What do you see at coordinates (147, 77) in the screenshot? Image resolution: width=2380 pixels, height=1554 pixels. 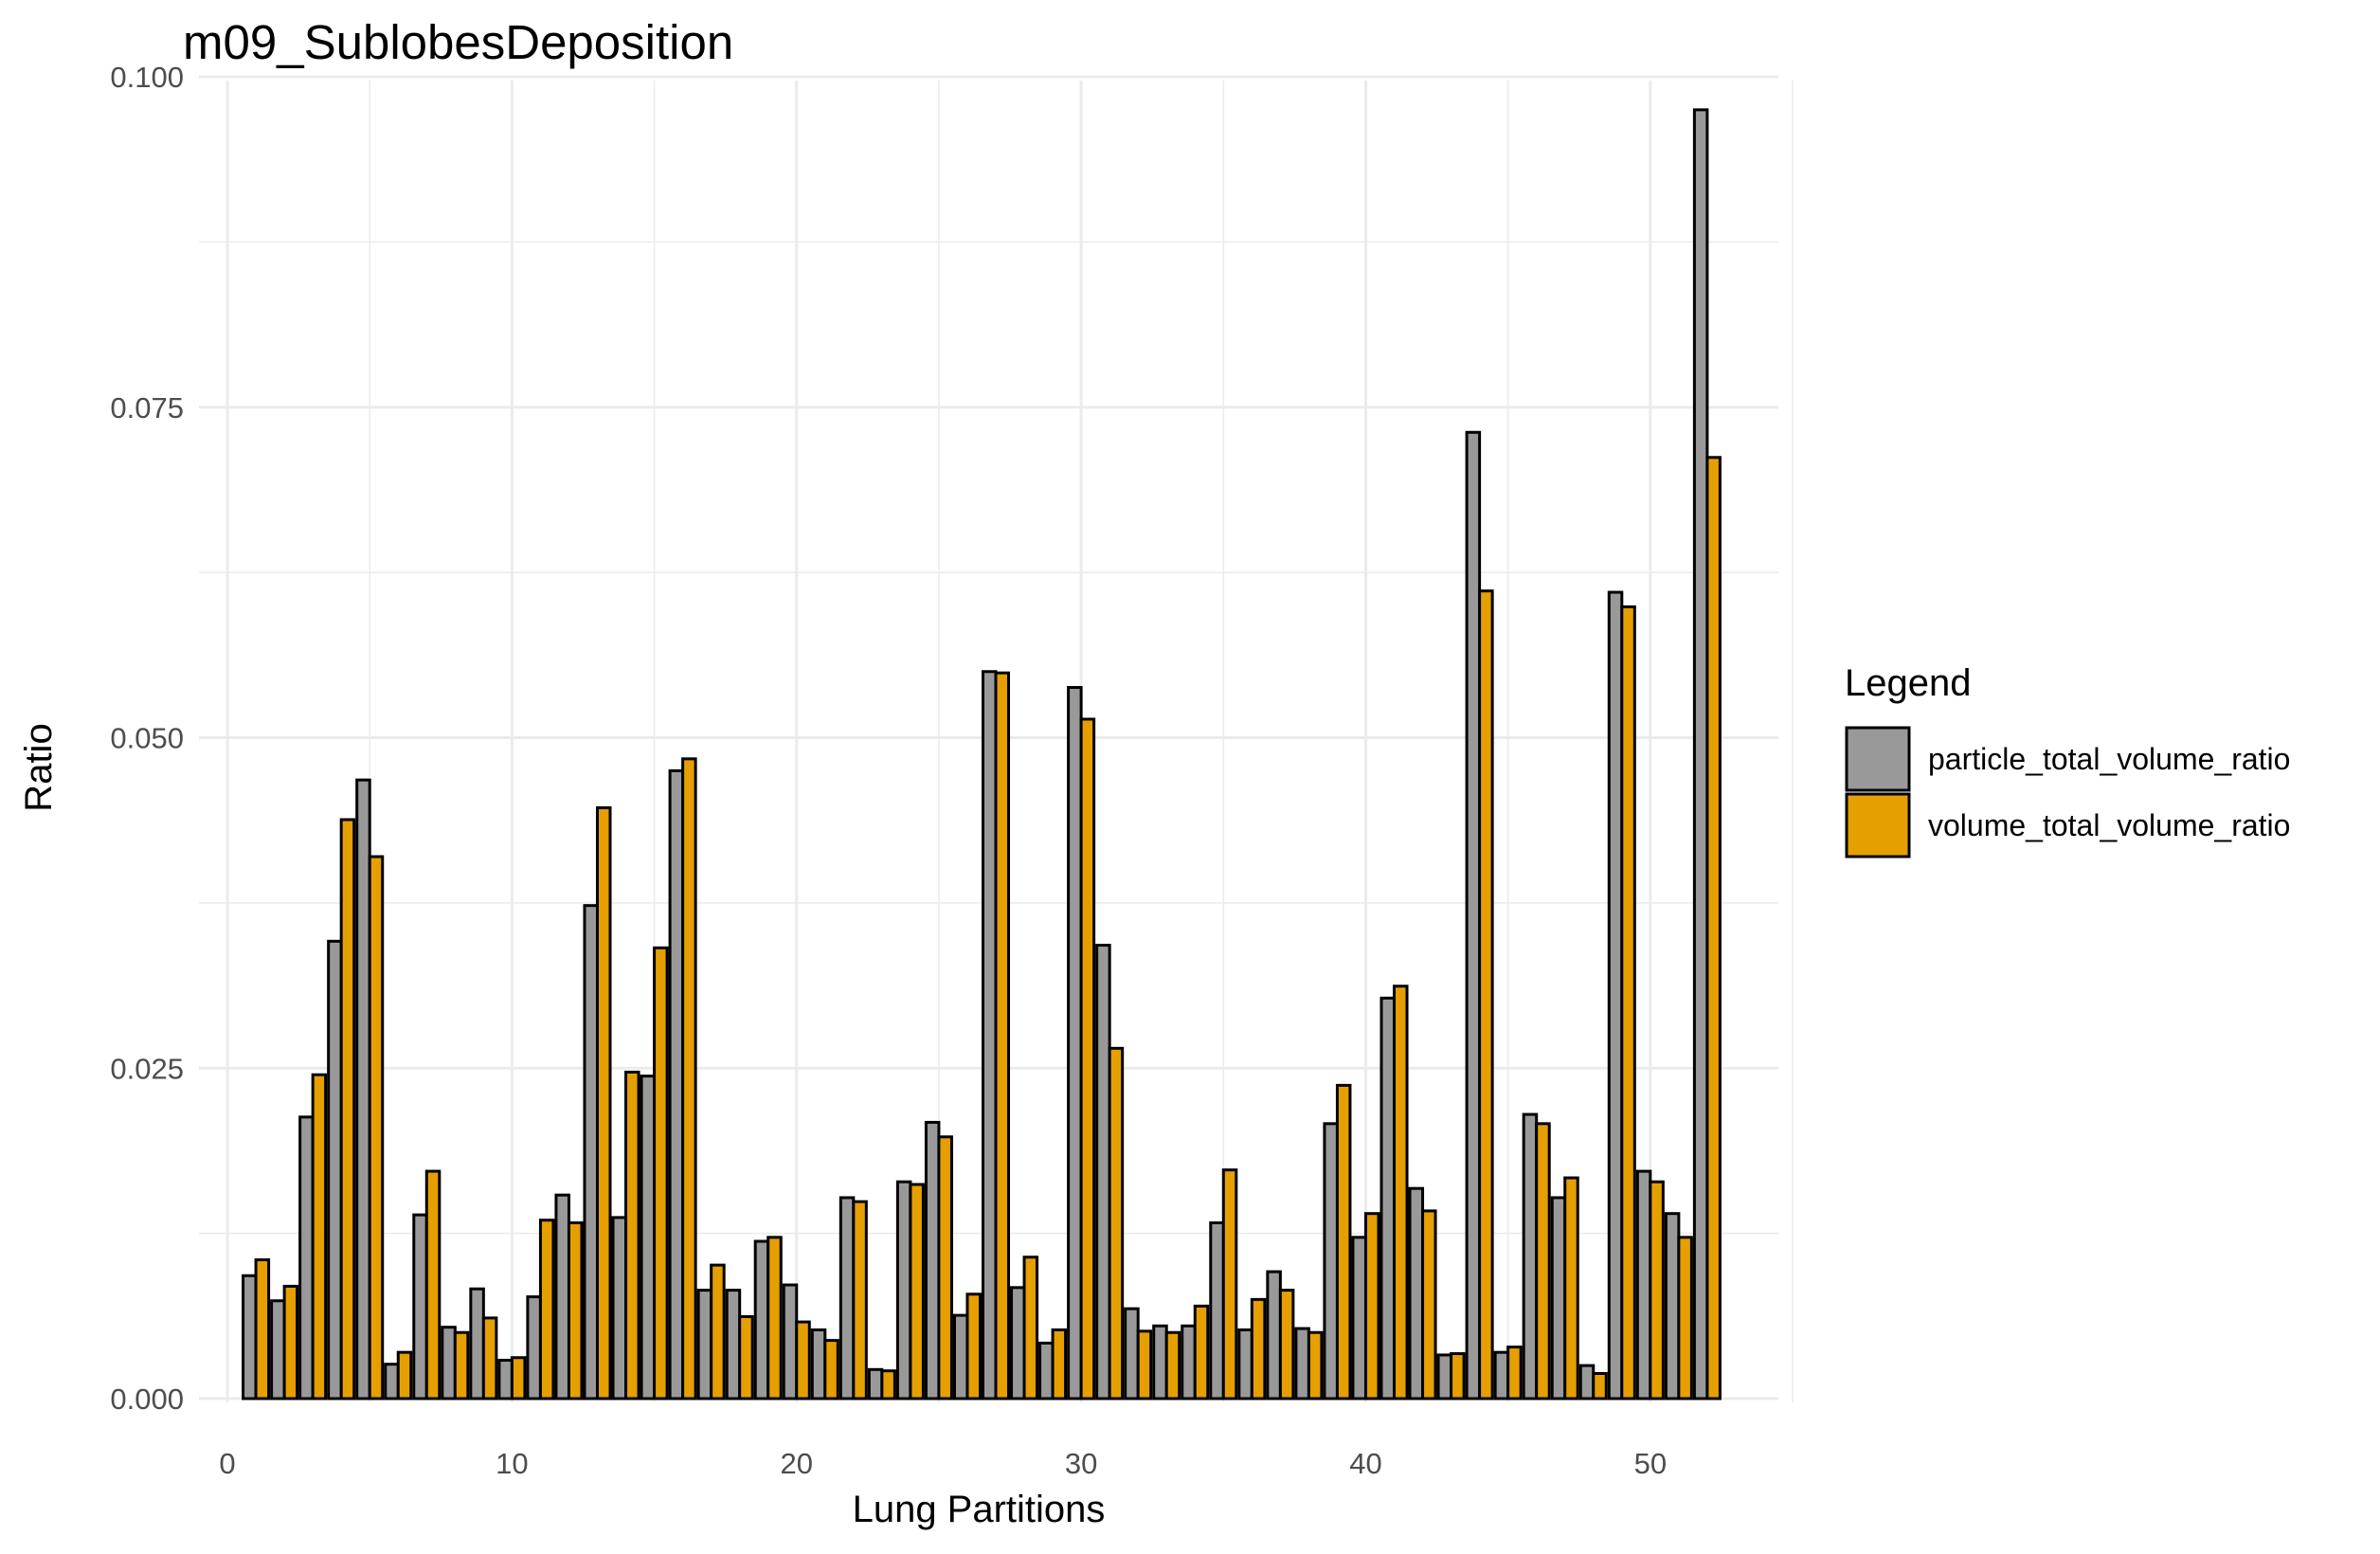 I see `y-tick-label: 0.100` at bounding box center [147, 77].